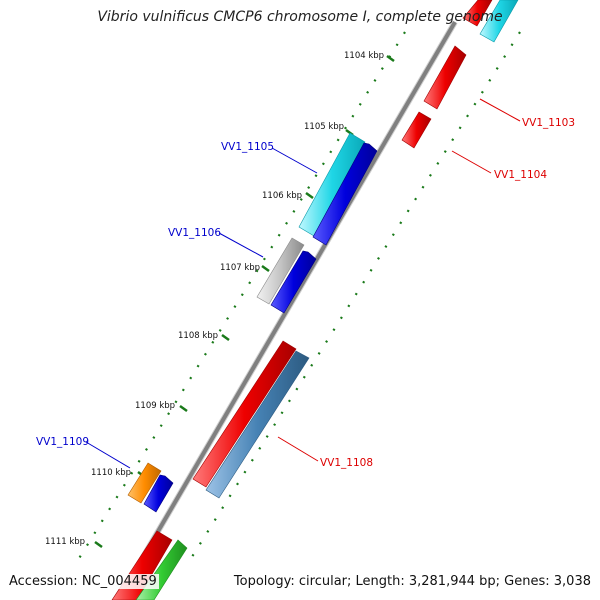 Image resolution: width=600 pixels, height=600 pixels. What do you see at coordinates (198, 336) in the screenshot?
I see `tick-label-1108: 1108 kbp` at bounding box center [198, 336].